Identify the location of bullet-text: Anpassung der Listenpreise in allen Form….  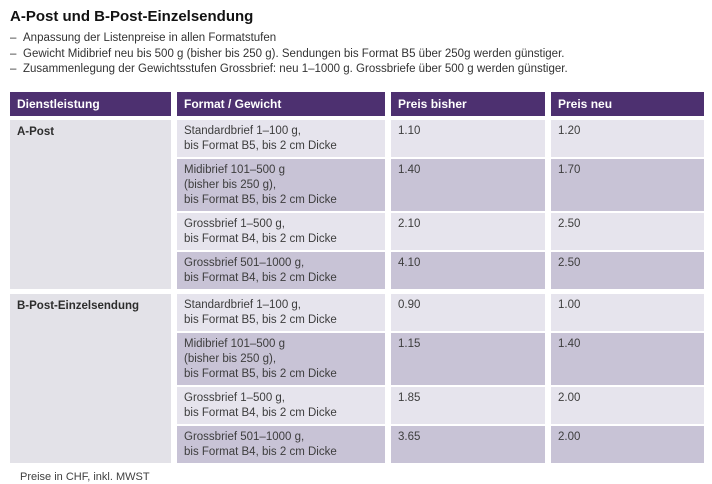
(150, 38).